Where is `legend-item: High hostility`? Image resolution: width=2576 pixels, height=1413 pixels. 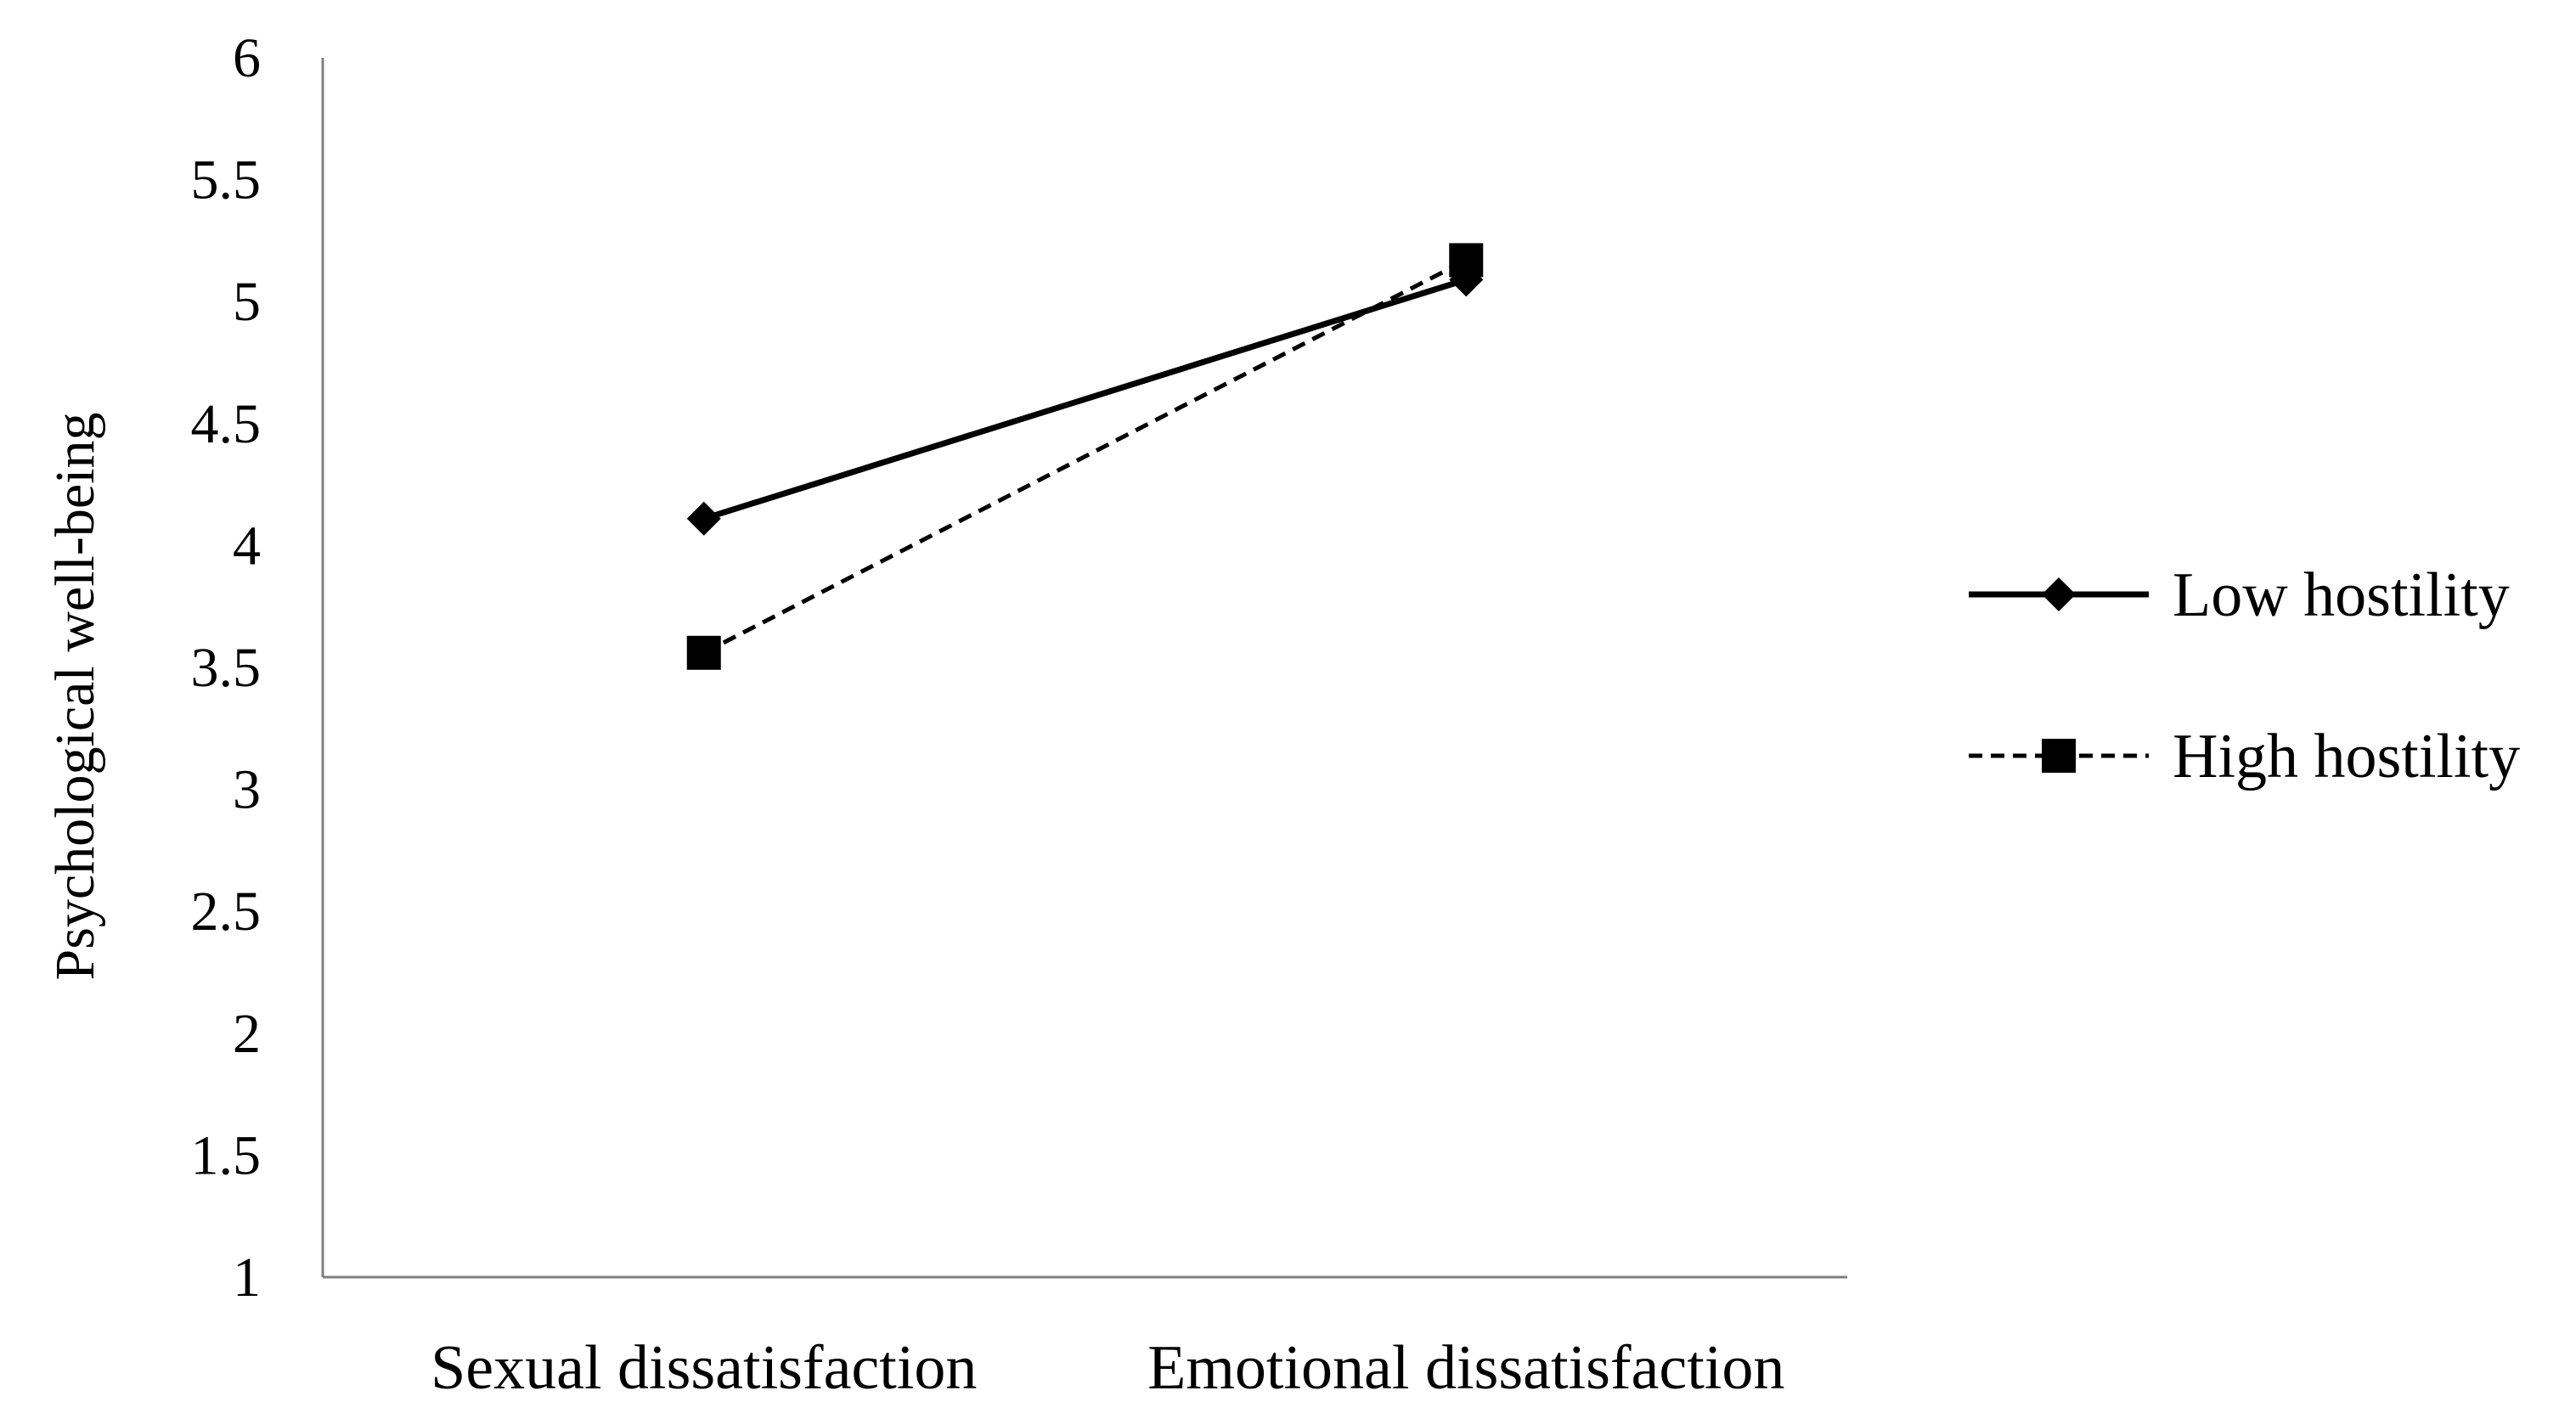 legend-item: High hostility is located at coordinates (2244, 757).